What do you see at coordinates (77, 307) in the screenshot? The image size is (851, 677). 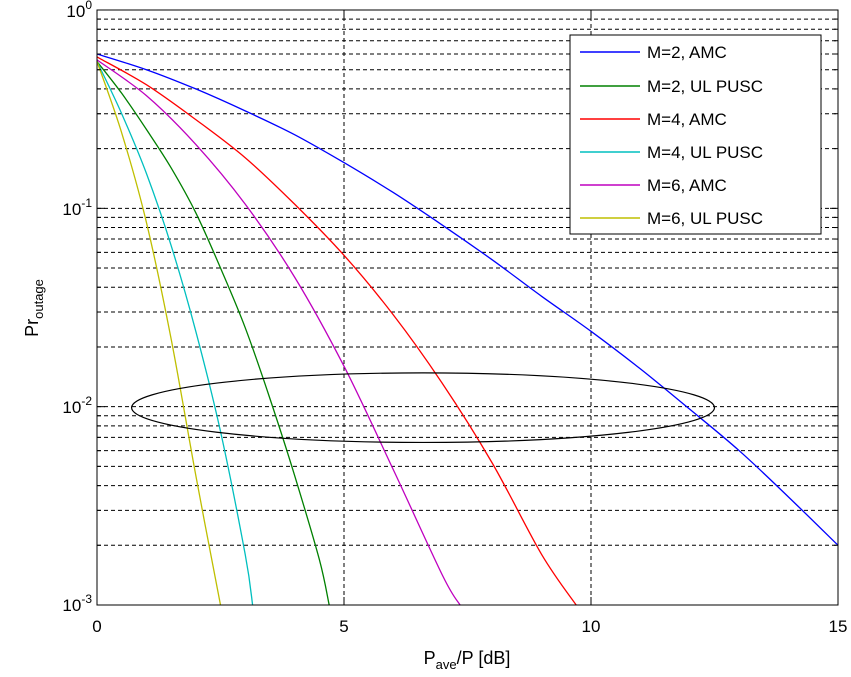 I see `y-tick-labels: 10⁻³ 10⁻² 10⁻¹ 10⁰` at bounding box center [77, 307].